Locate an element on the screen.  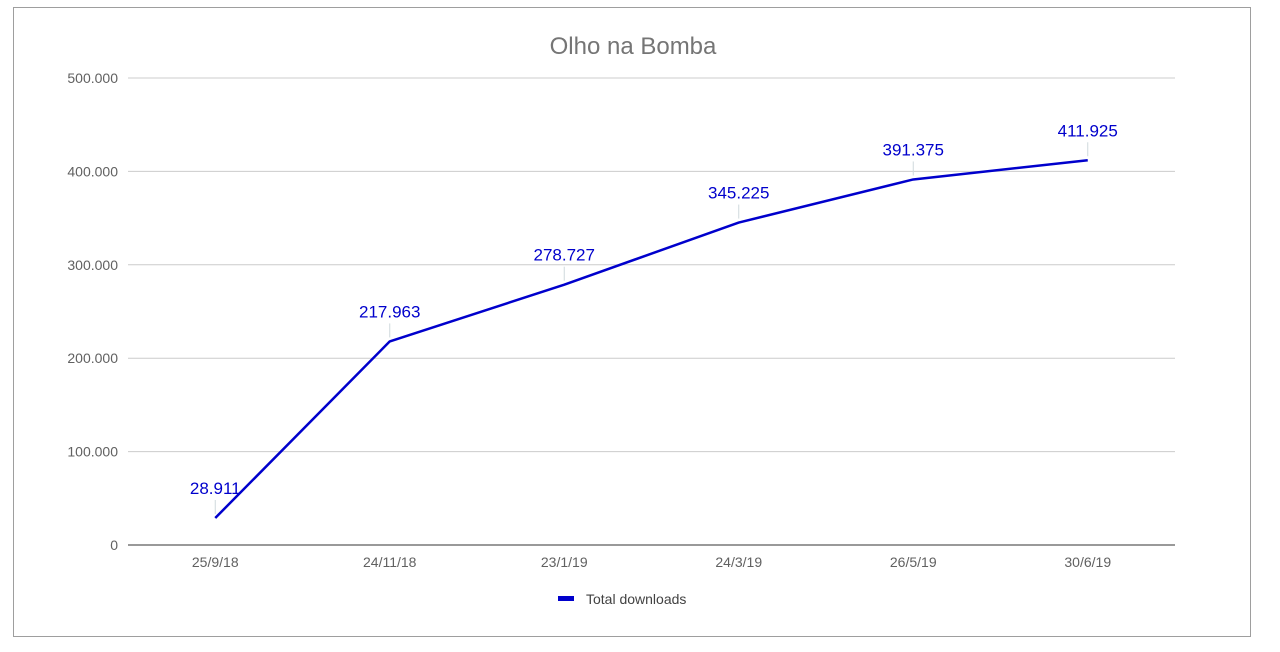
y-tick-label: 100.000 is located at coordinates (92, 452).